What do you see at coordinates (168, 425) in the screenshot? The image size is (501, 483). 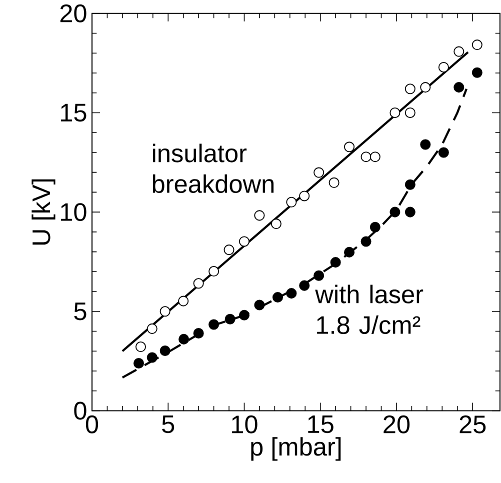 I see `x-tick-label: 5` at bounding box center [168, 425].